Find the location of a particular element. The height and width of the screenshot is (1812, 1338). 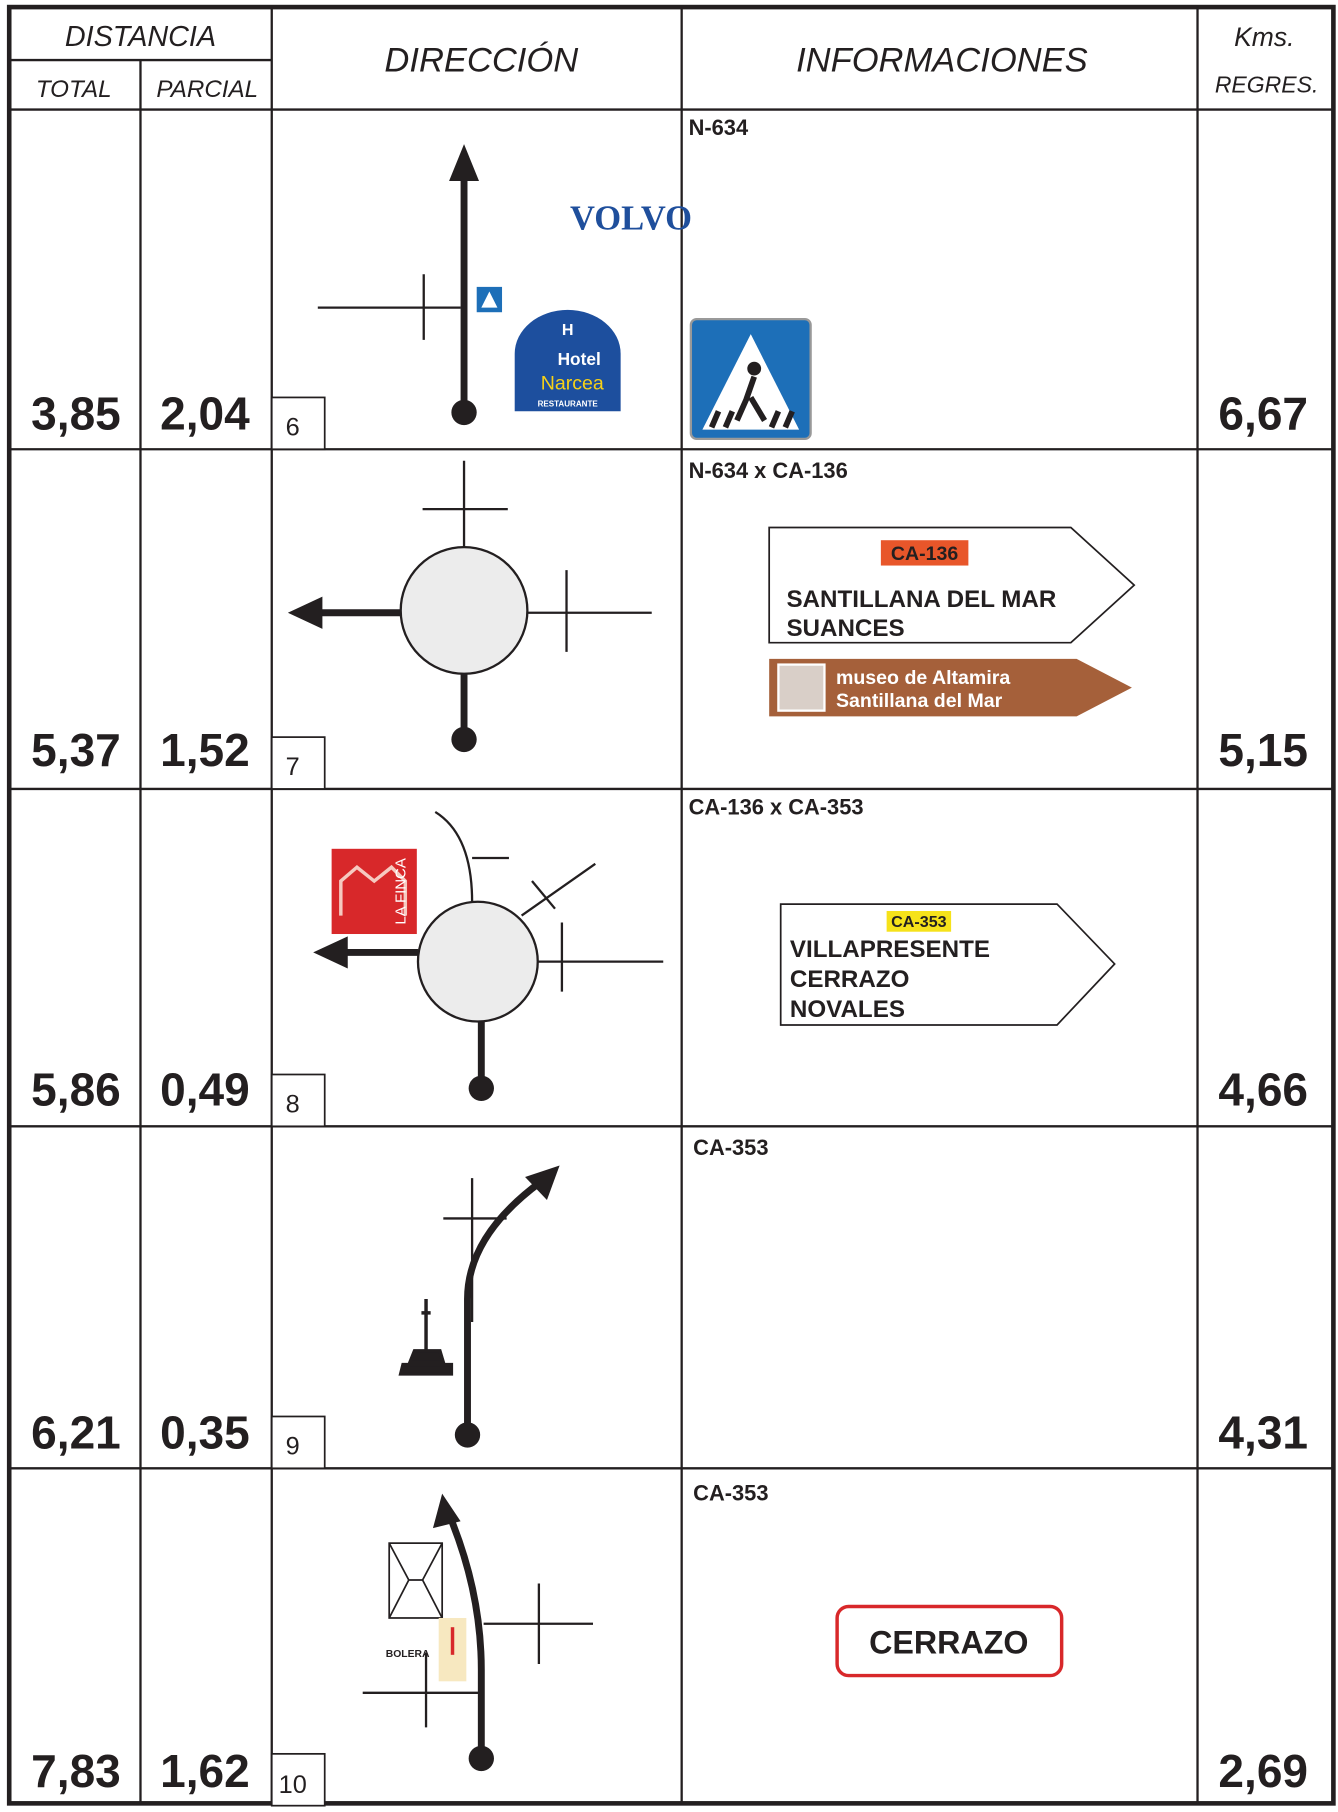

tourist-line: Santillana del Mar is located at coordinates (919, 701).